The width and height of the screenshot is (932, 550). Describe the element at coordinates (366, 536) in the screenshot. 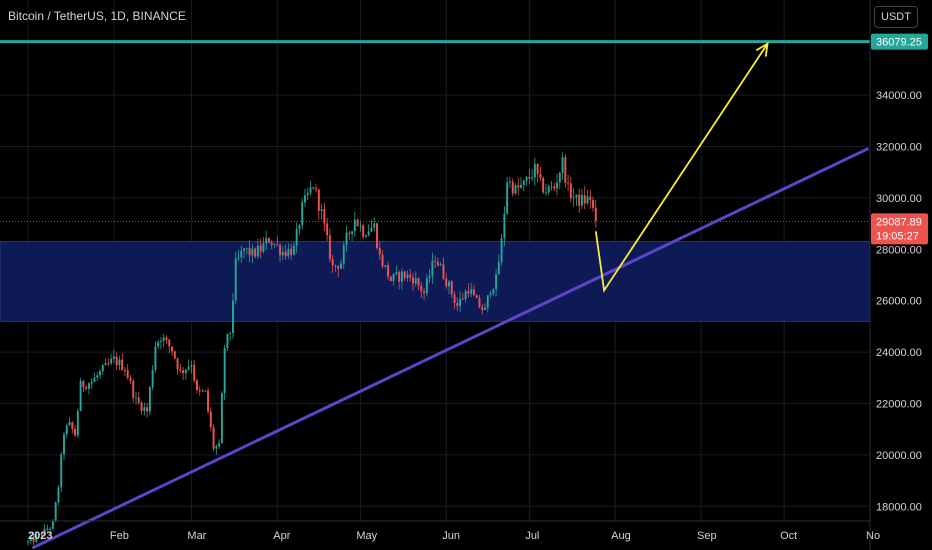

I see `time-tick-label: May` at that location.